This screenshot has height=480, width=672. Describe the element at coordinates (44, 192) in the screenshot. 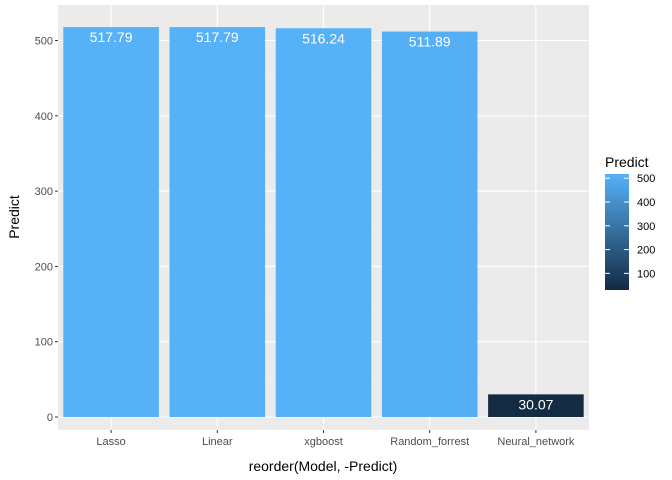

I see `y-tick-label: 300` at that location.